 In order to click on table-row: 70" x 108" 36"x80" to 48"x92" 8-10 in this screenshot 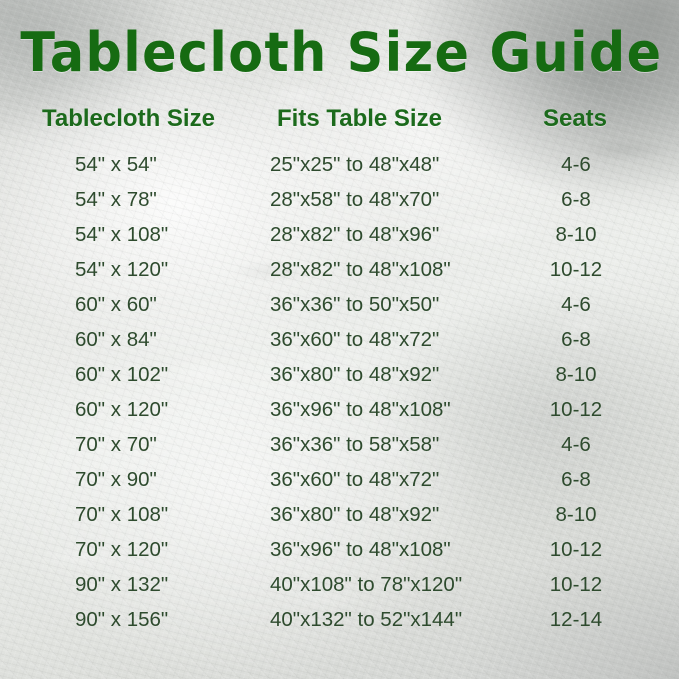, I will do `click(339, 519)`.